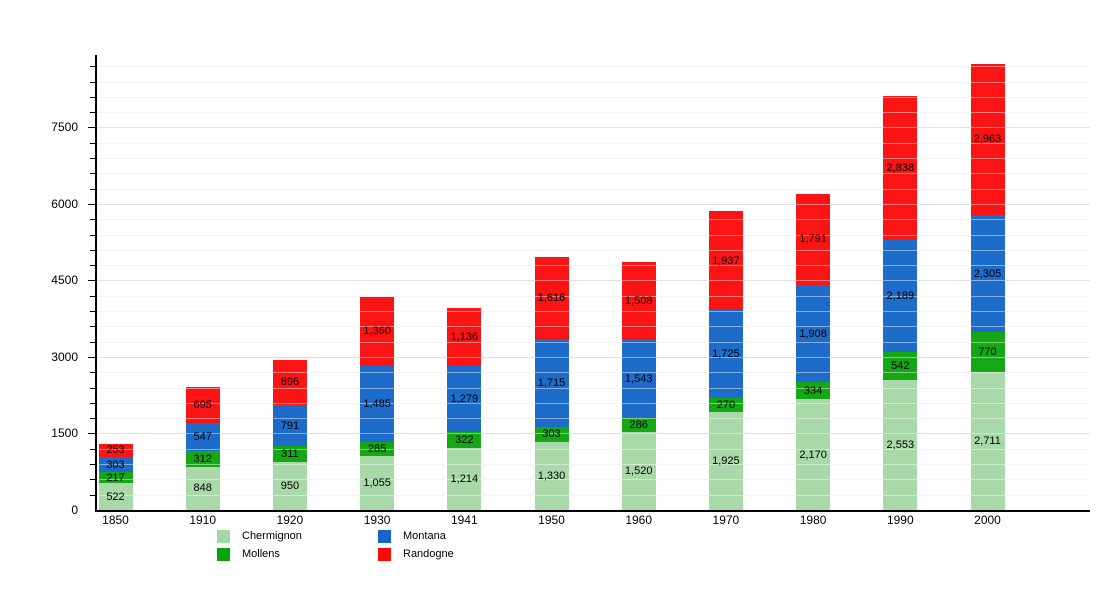 The height and width of the screenshot is (600, 1100). I want to click on bar-value-label: 286, so click(638, 425).